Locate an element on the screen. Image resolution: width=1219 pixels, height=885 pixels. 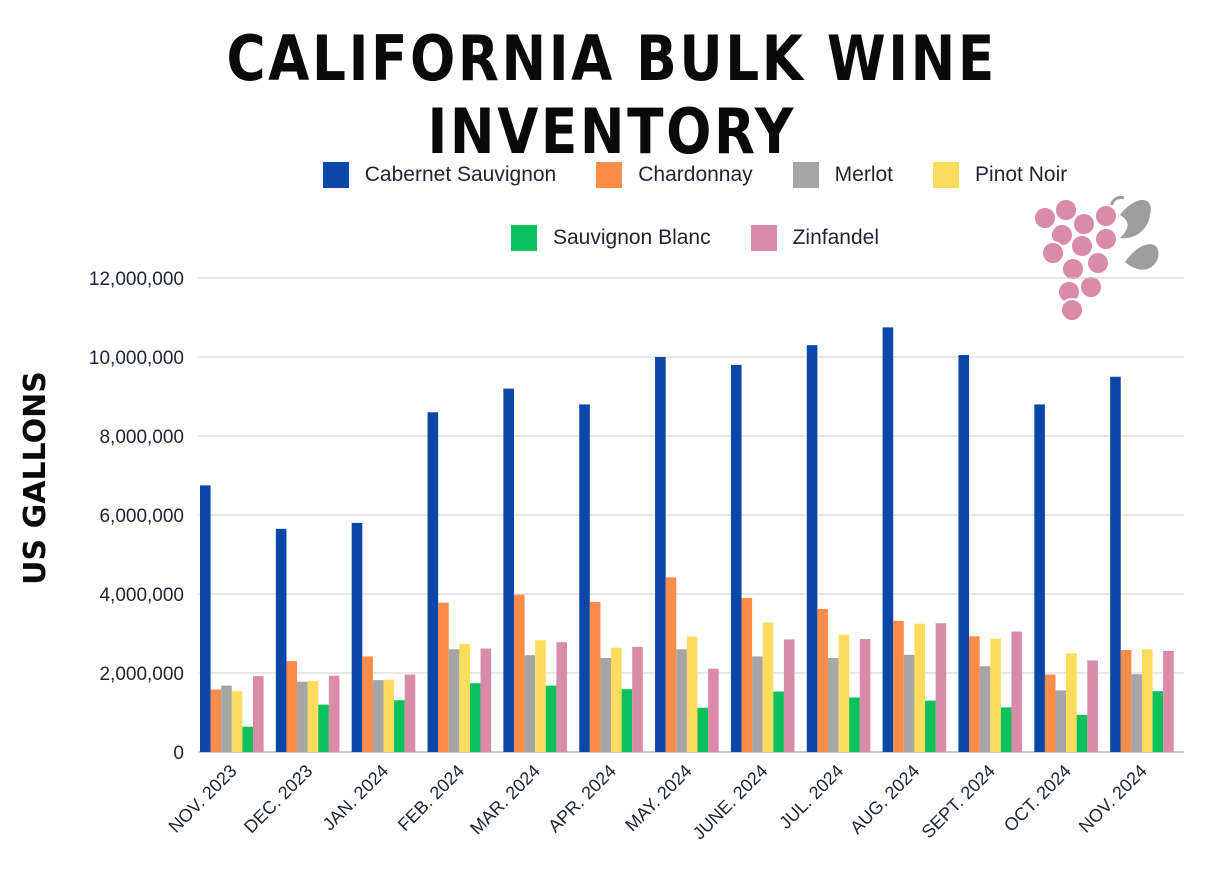
legend-label: Zinfandel is located at coordinates (835, 237).